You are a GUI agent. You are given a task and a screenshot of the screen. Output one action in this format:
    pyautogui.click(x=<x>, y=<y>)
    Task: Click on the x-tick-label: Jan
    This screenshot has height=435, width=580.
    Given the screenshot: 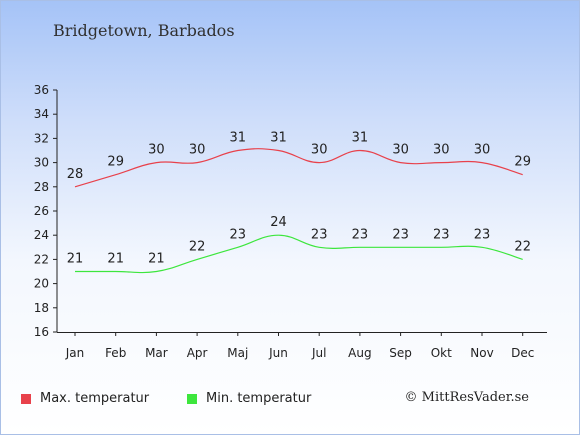 What is the action you would take?
    pyautogui.click(x=75, y=353)
    